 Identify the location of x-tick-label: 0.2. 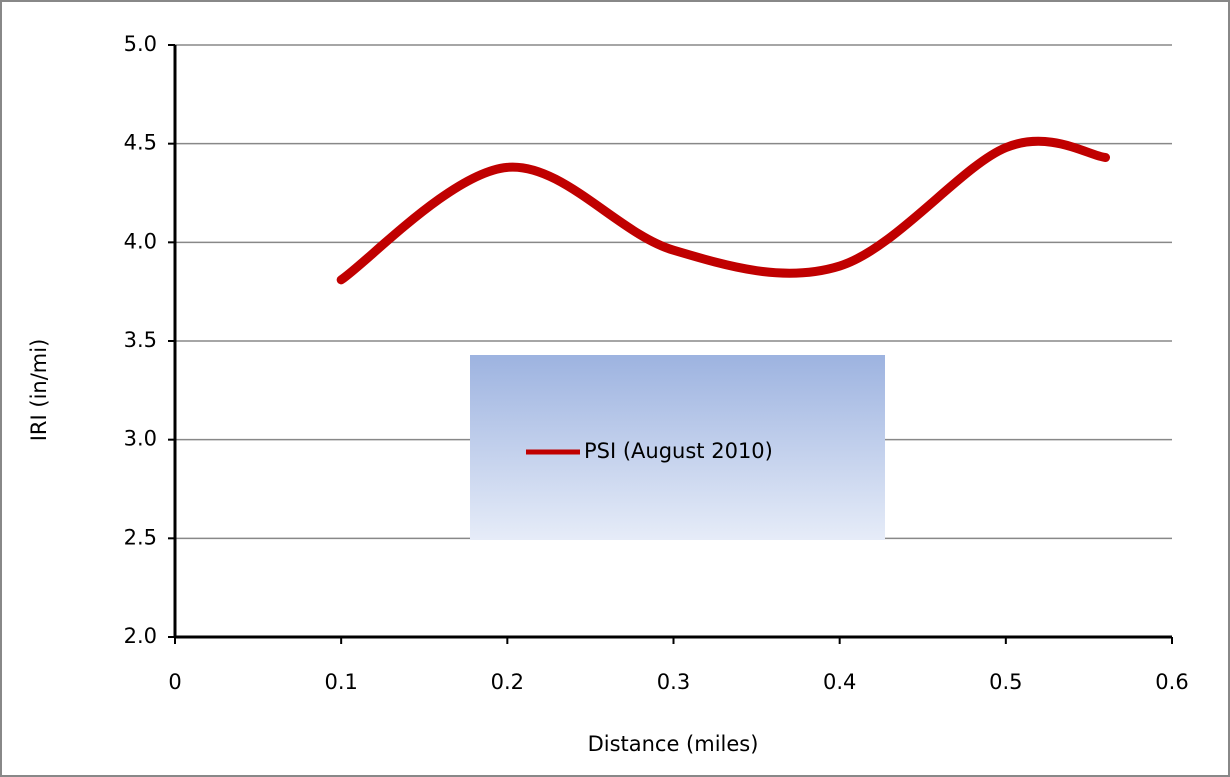
(507, 682).